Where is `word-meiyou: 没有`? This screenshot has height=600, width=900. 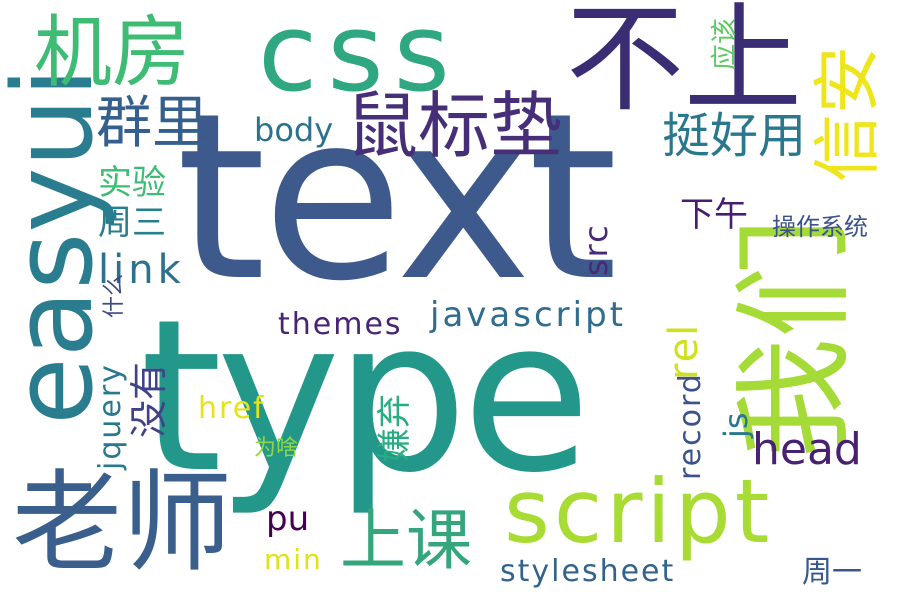 word-meiyou: 没有 is located at coordinates (149, 399).